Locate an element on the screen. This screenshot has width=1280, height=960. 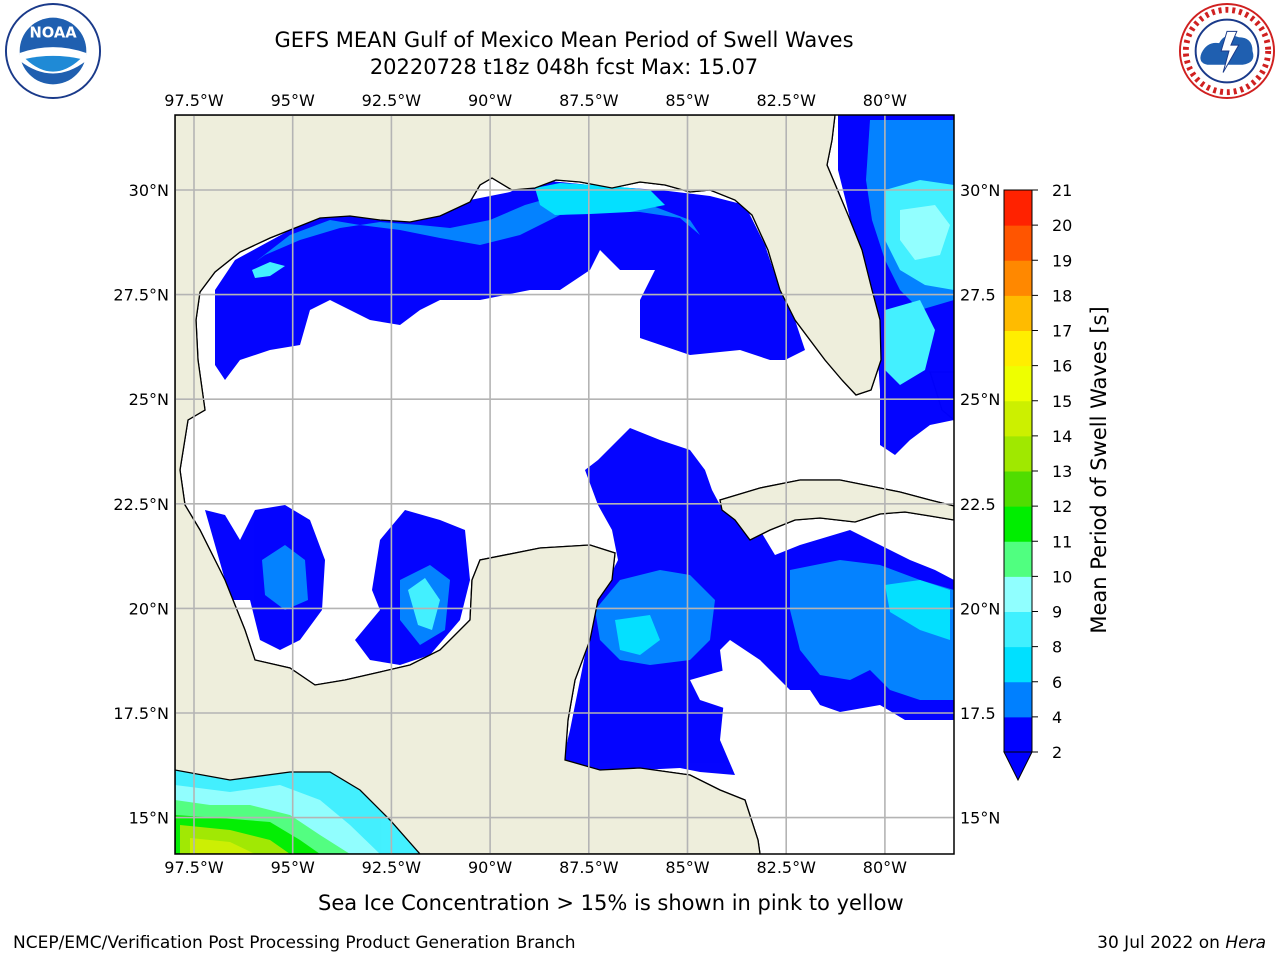
lon-label-top: 80°W is located at coordinates (885, 100).